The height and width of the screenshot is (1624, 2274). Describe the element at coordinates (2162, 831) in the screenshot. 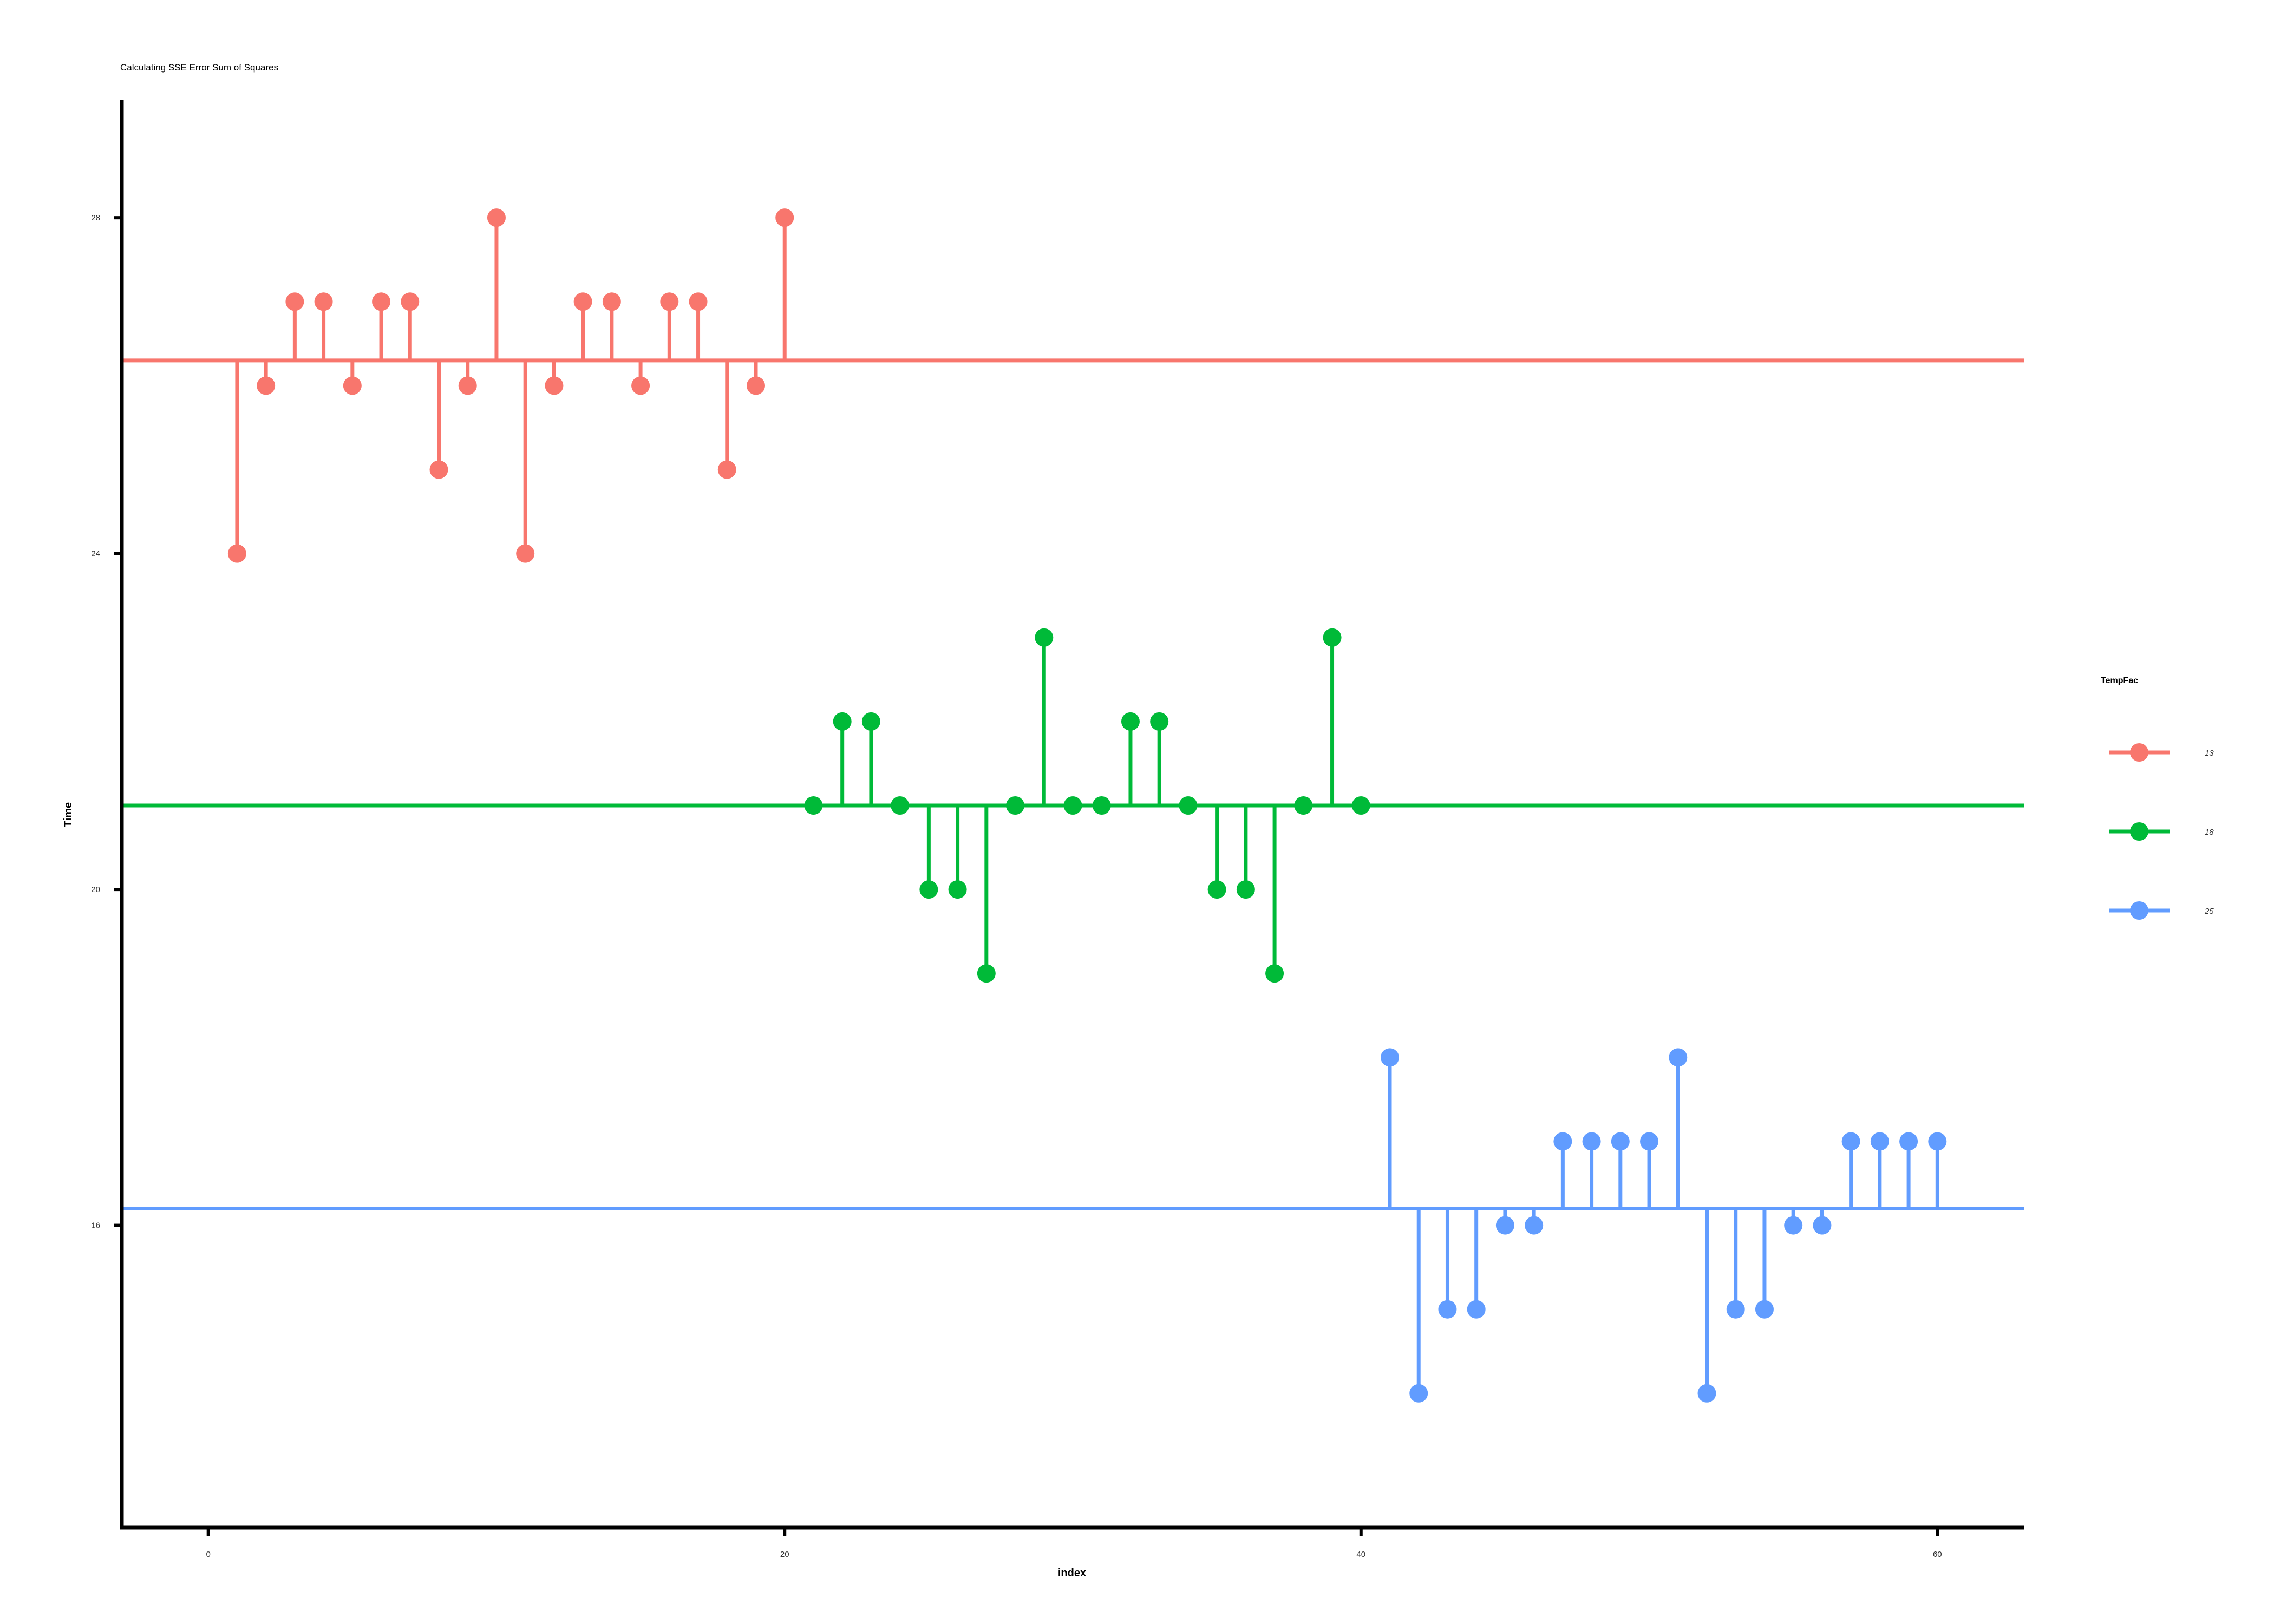

I see `legend-item-18: 18` at that location.